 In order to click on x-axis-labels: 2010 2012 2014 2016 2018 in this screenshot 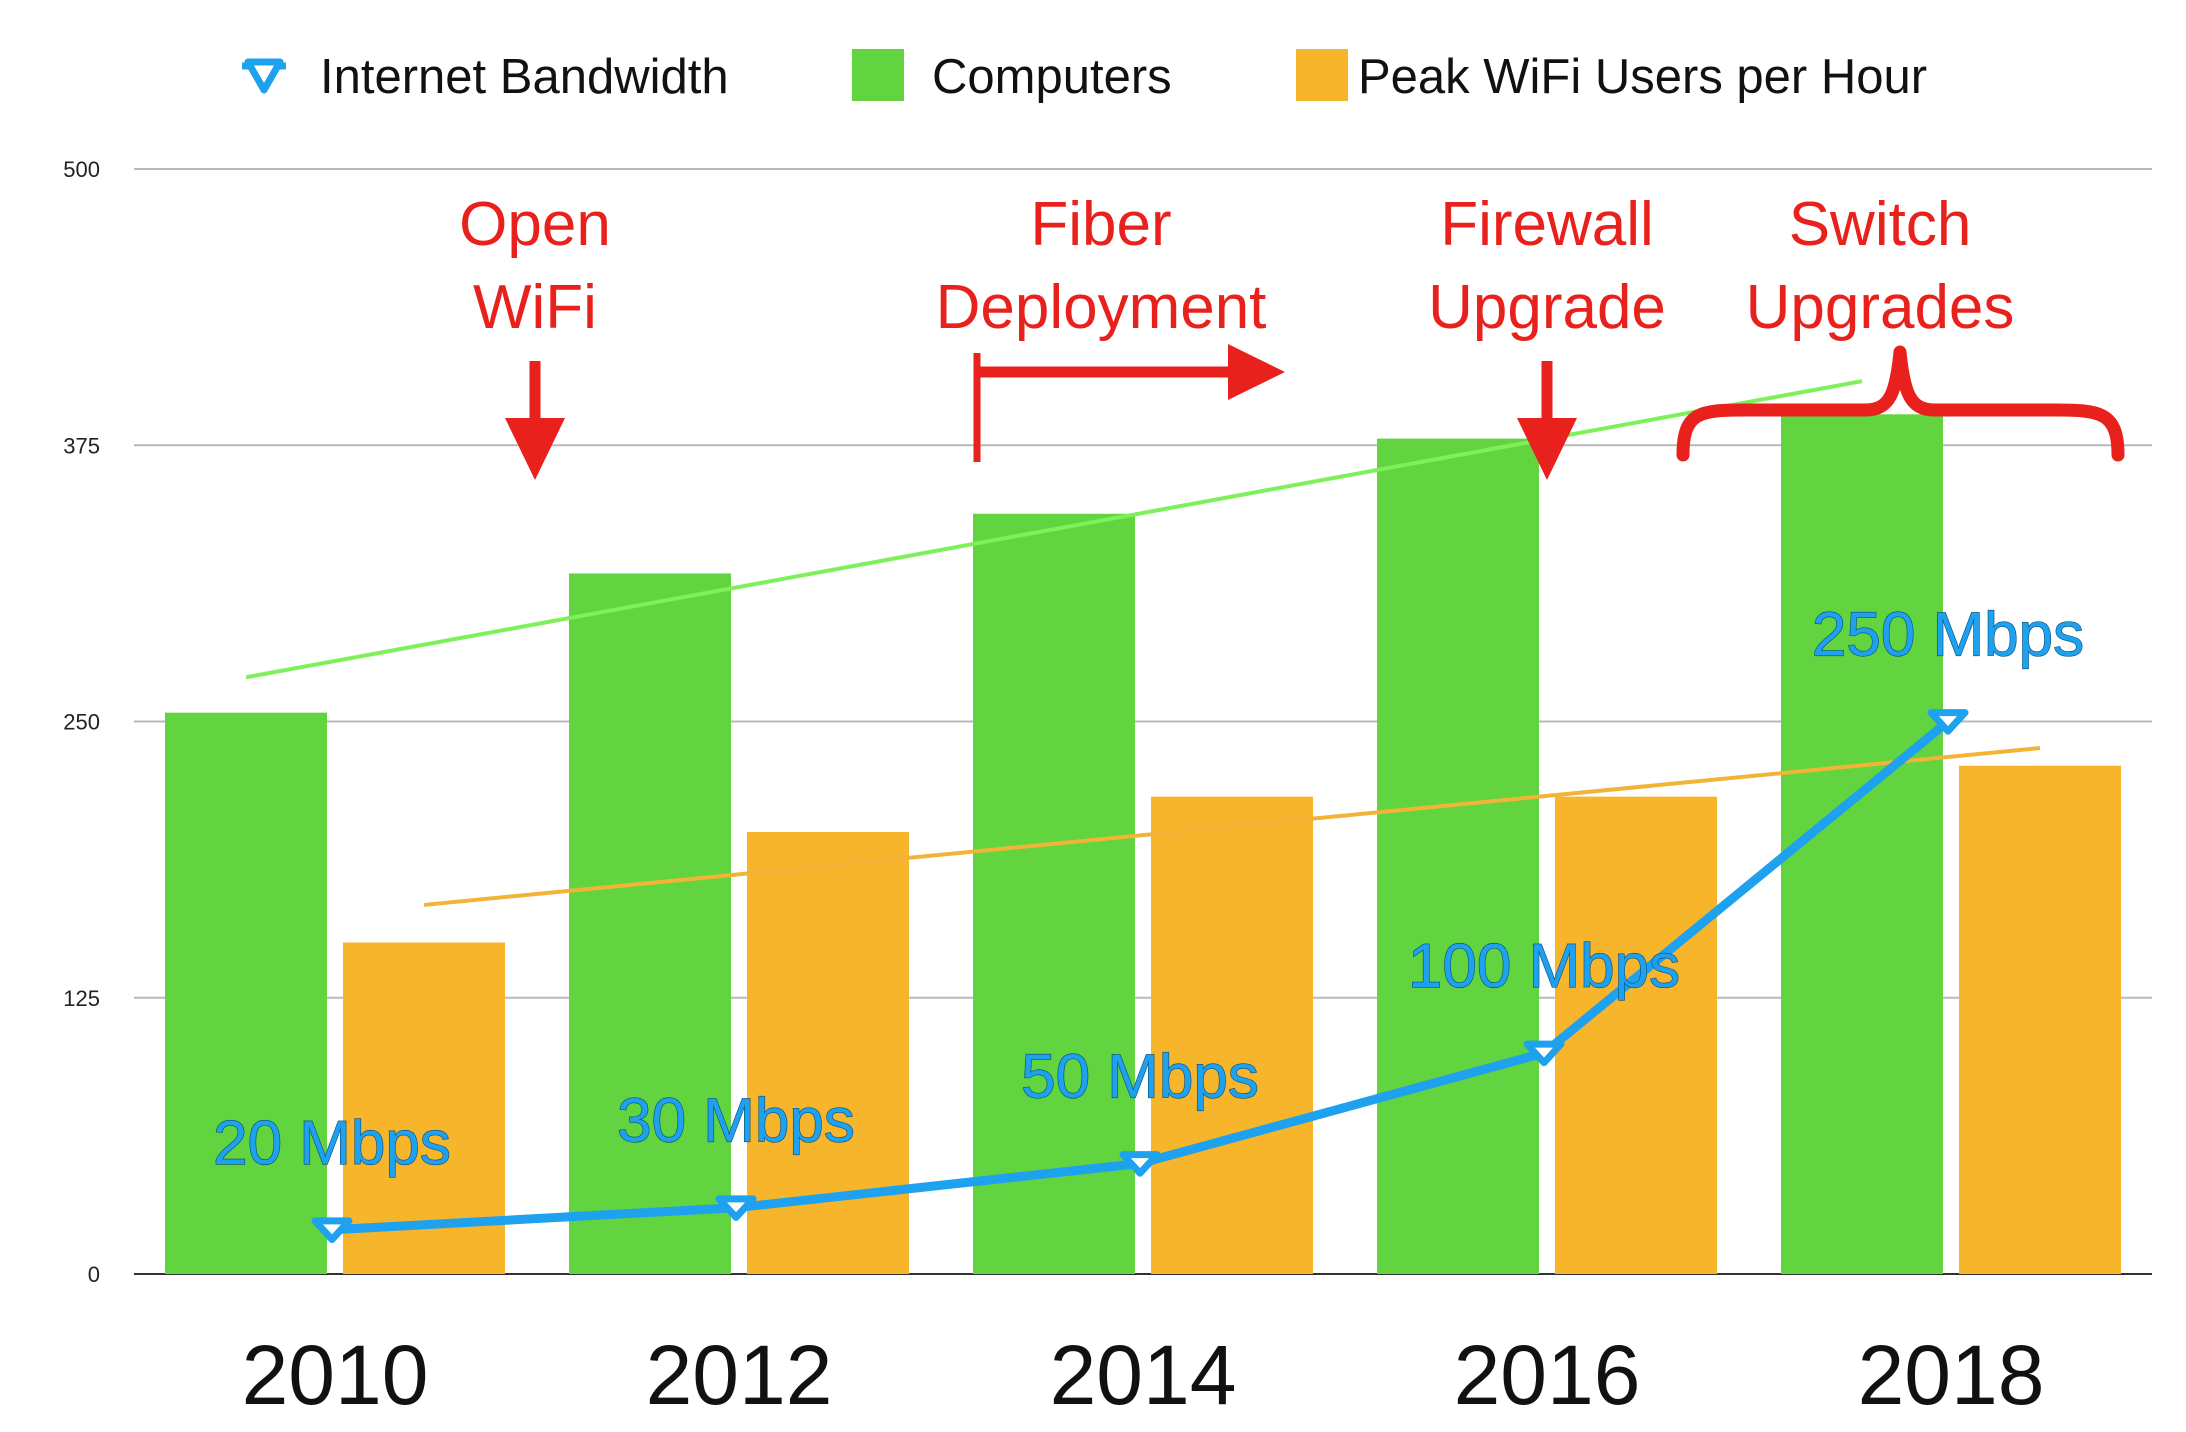, I will do `click(1143, 1375)`.